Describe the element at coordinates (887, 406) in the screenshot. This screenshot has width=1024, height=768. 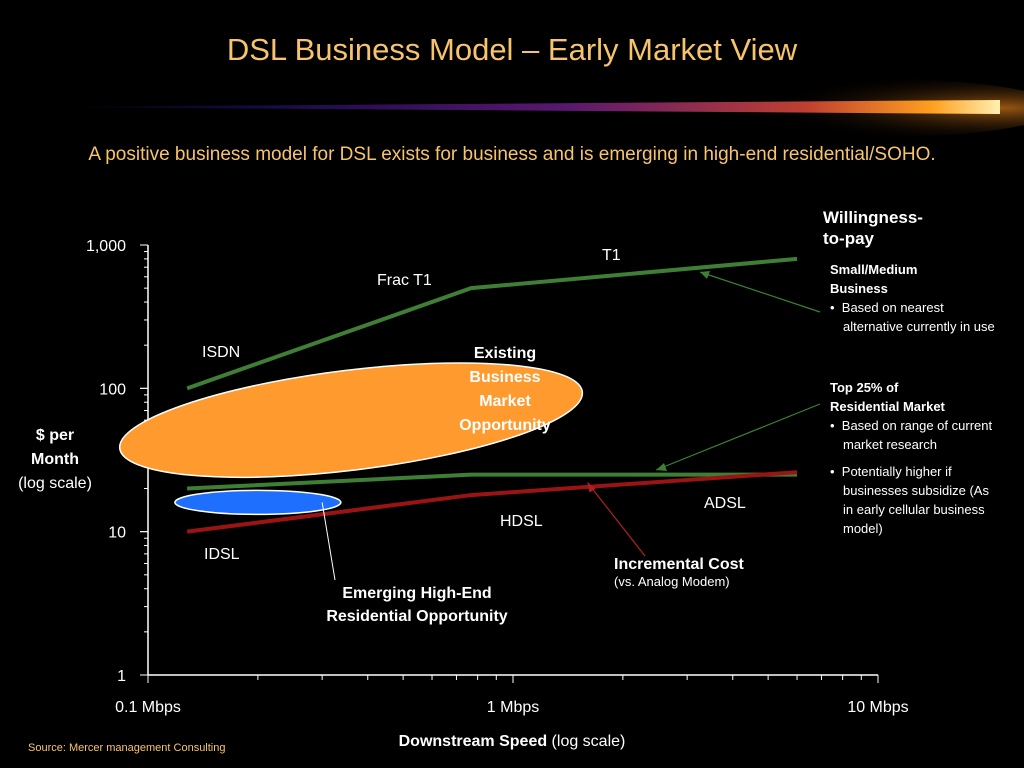
I see `res-head2: Residential Market` at that location.